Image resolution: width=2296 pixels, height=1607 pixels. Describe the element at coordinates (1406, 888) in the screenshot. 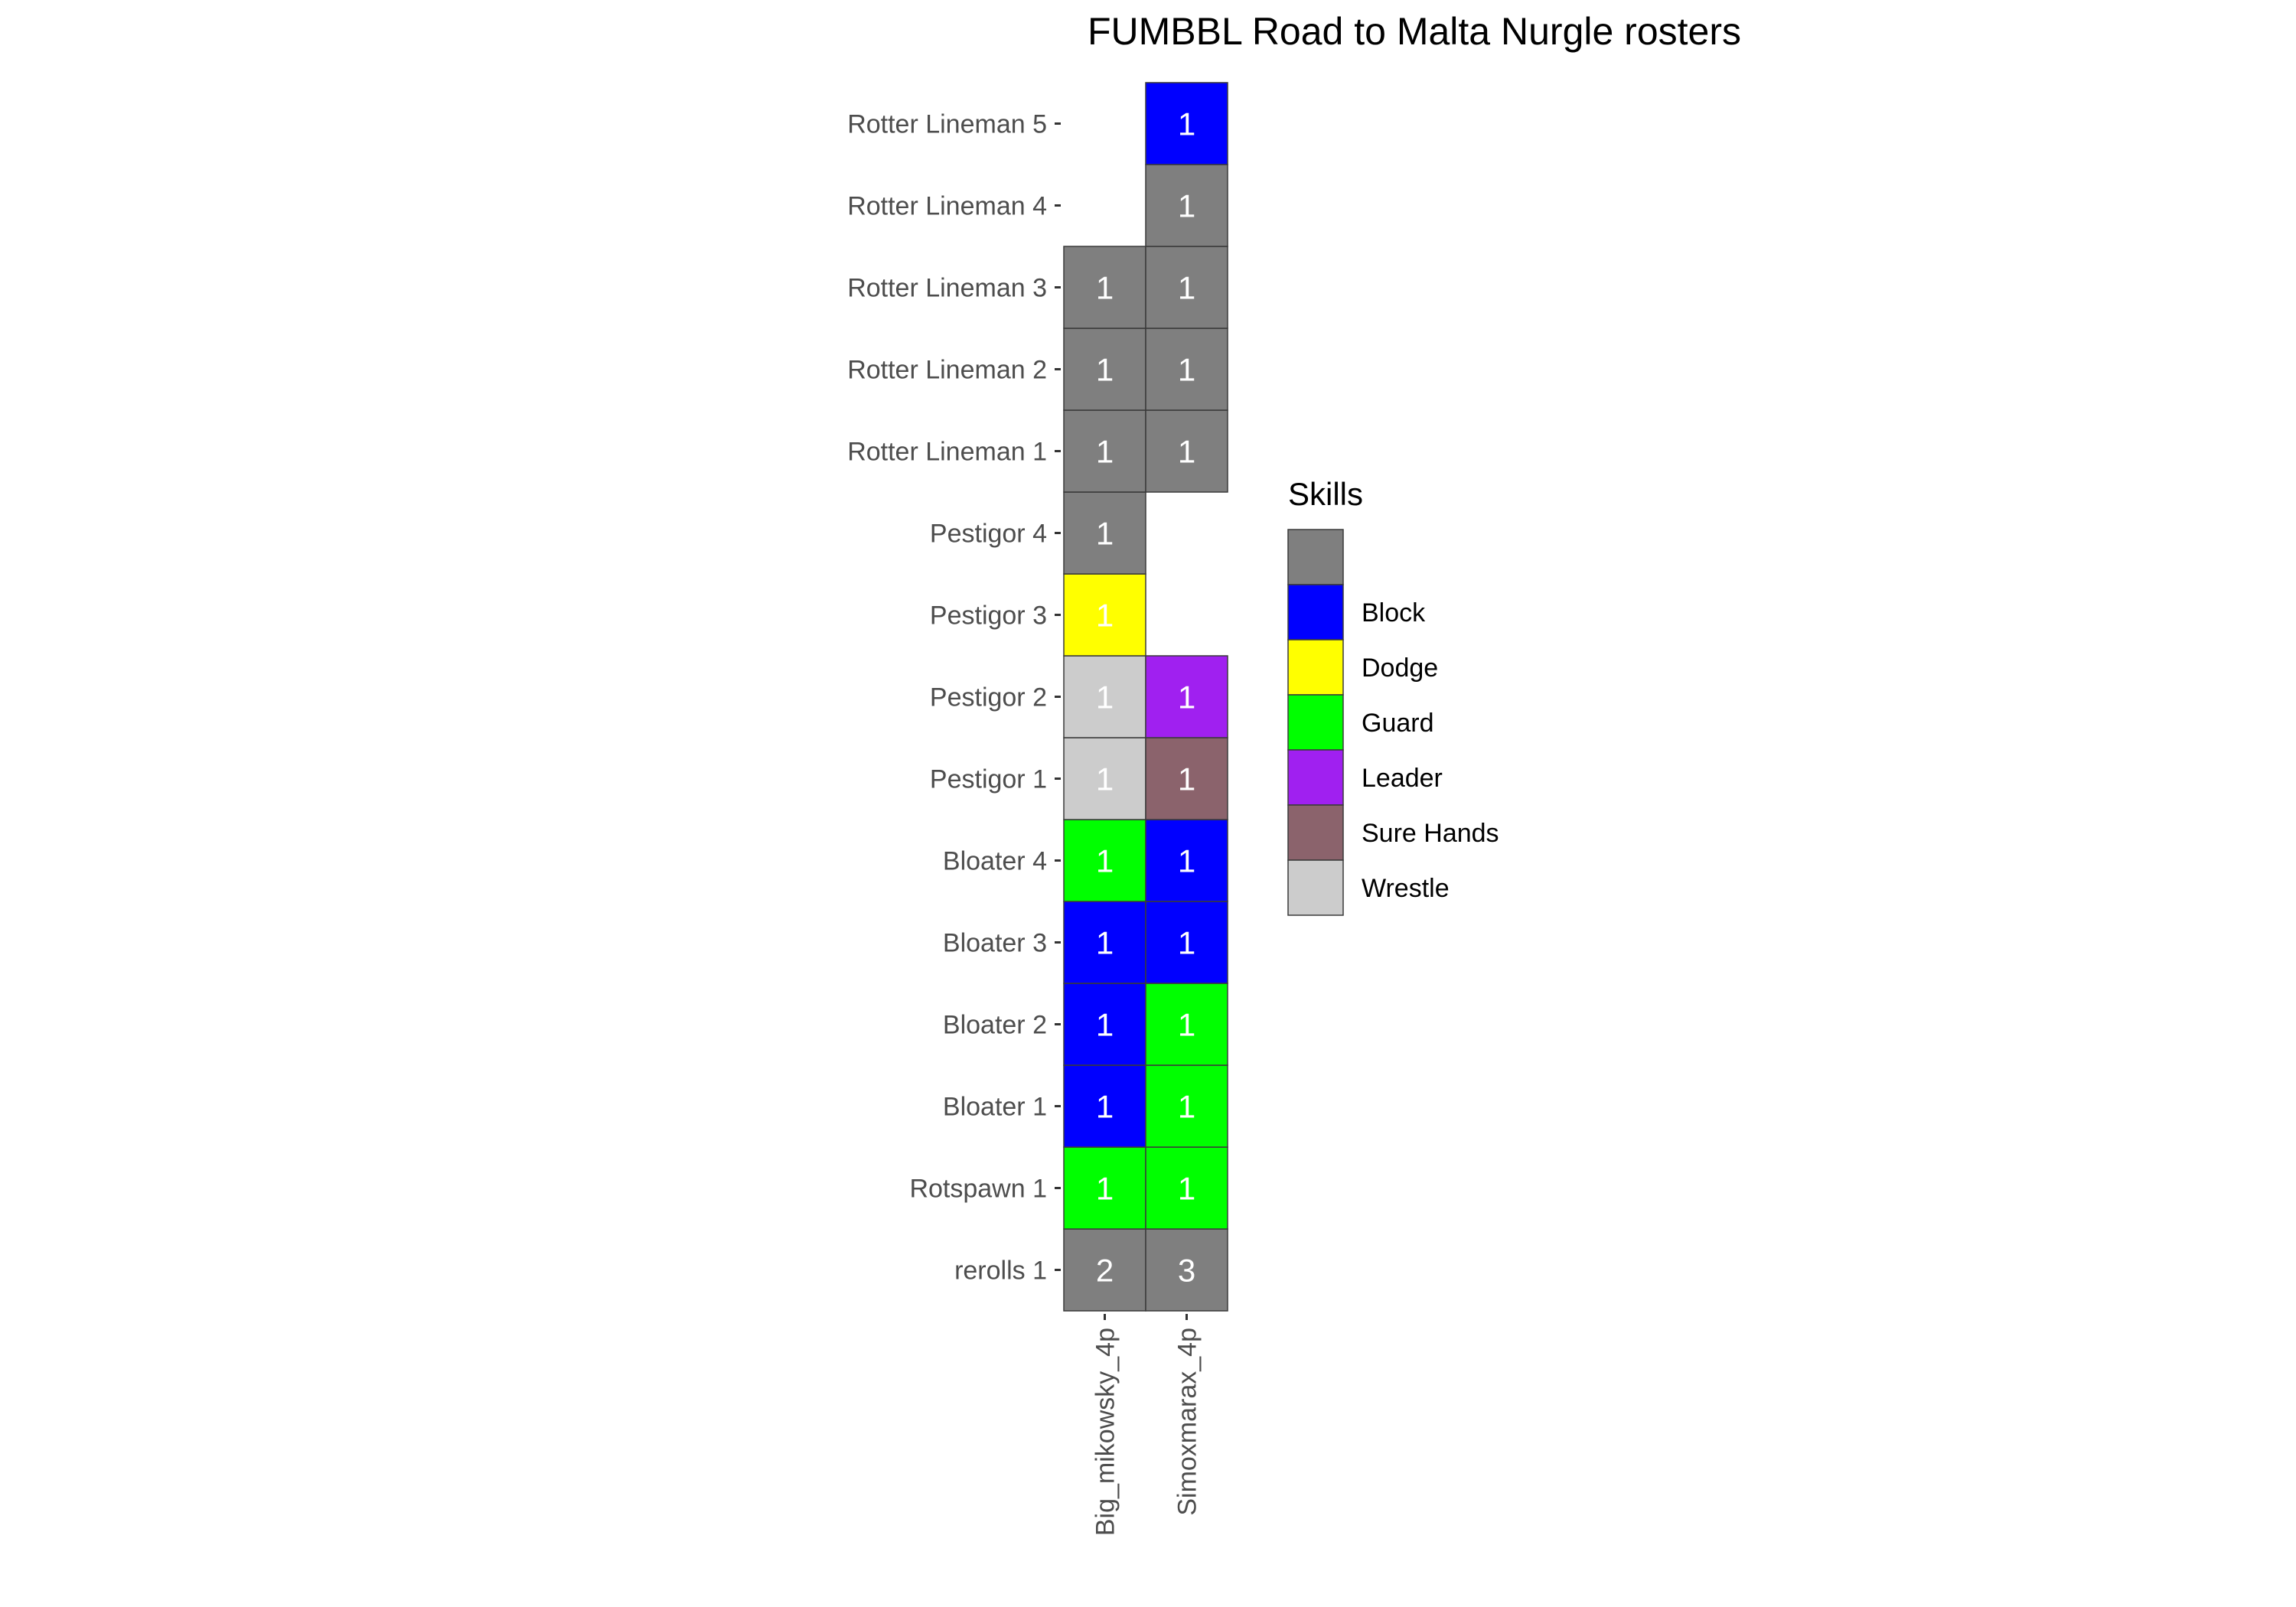

I see `legend-label-wrestle: Wrestle` at that location.